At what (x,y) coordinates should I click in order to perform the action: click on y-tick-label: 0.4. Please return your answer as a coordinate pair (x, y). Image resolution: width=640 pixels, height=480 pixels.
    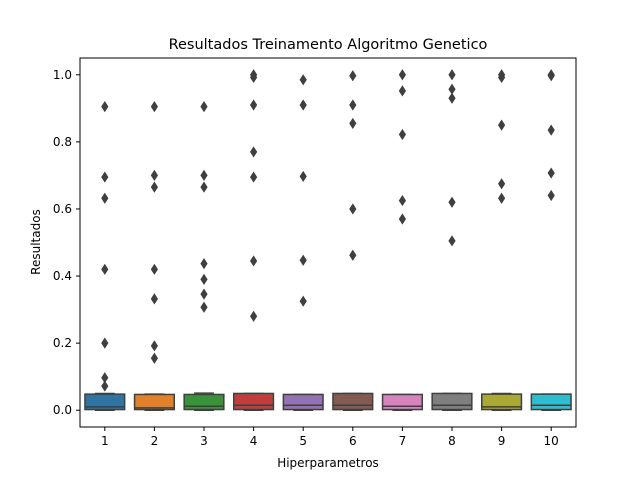
    Looking at the image, I should click on (62, 276).